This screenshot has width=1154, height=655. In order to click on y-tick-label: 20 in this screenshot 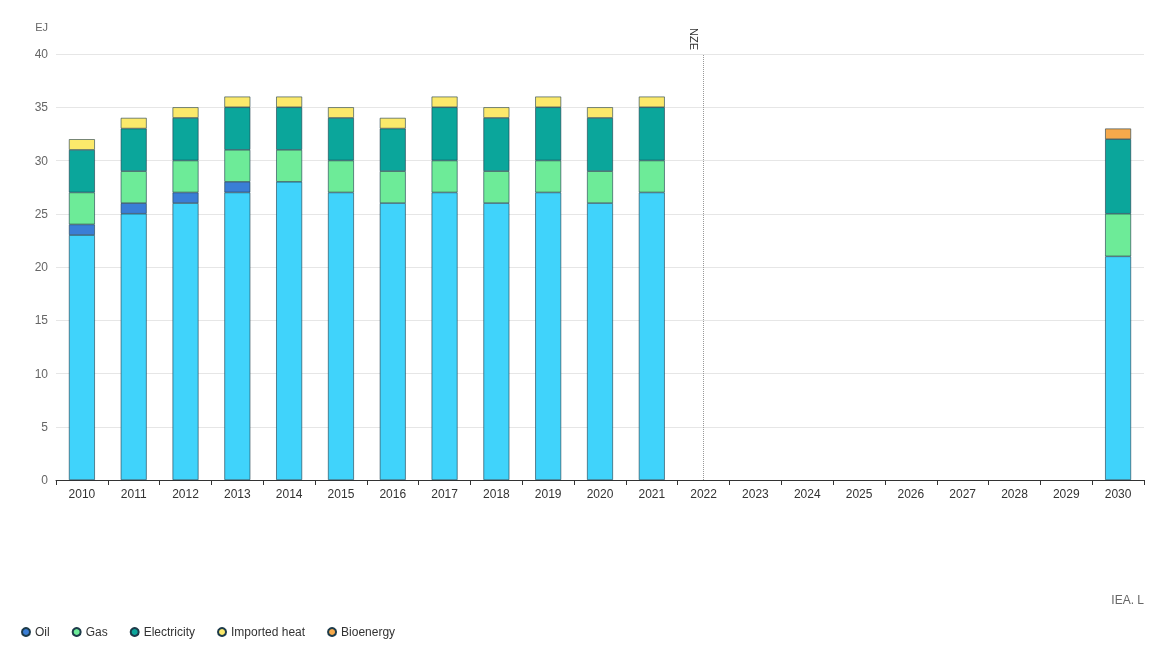, I will do `click(41, 267)`.